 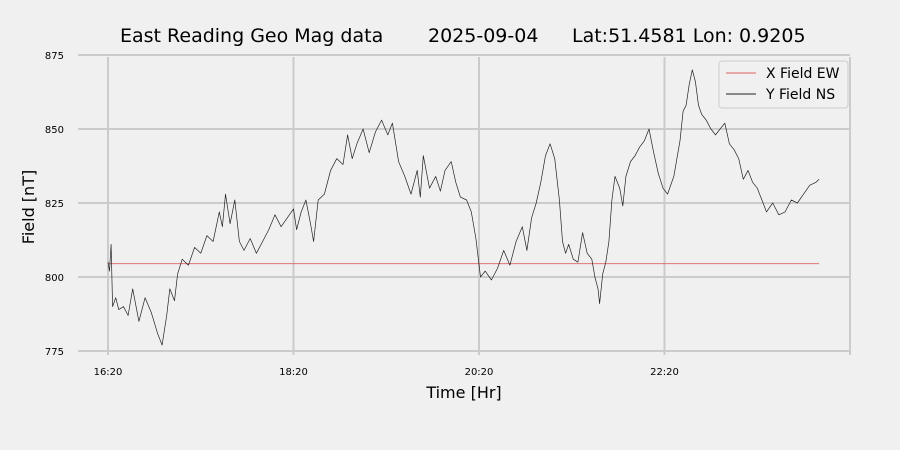 What do you see at coordinates (483, 36) in the screenshot?
I see `chart-title-date: 2025-09-04` at bounding box center [483, 36].